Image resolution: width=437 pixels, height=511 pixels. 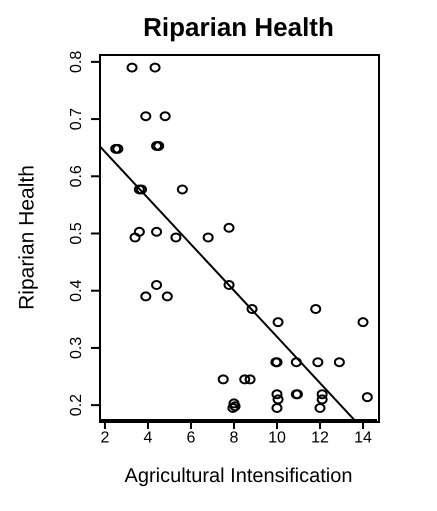 I want to click on x-tick-label: 4, so click(x=148, y=437).